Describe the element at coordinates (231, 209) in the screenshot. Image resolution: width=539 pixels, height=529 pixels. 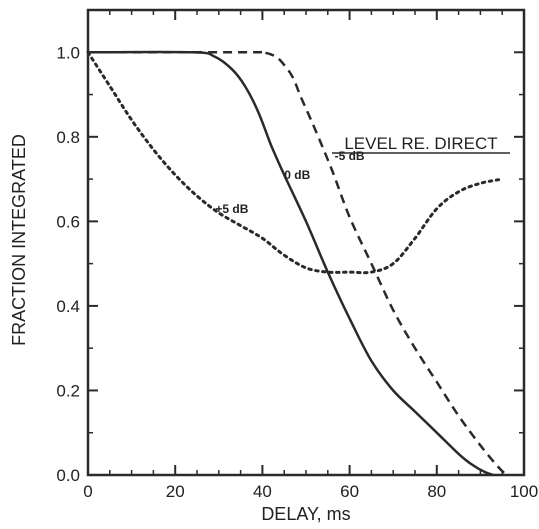
I see `series-annotation: +5 dB` at that location.